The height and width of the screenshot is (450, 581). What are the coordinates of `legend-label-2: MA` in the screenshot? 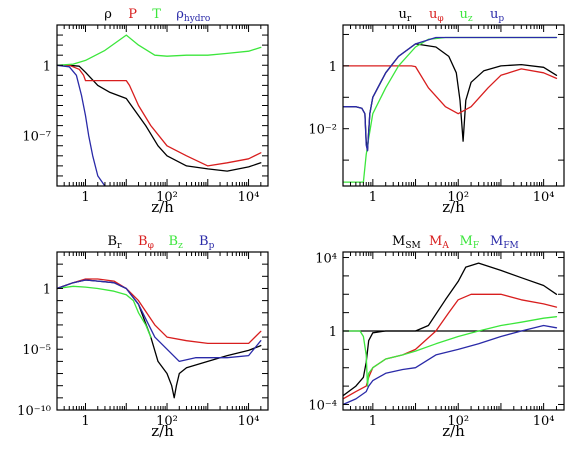 It's located at (439, 242).